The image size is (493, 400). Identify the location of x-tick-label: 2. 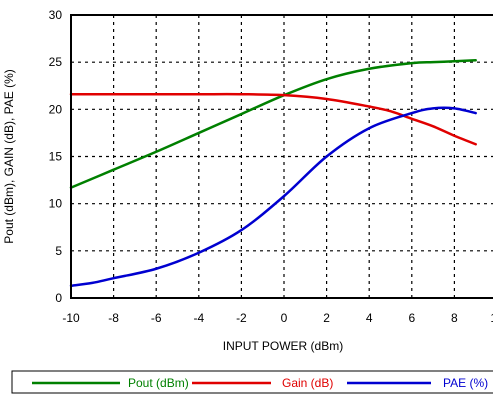
(326, 318).